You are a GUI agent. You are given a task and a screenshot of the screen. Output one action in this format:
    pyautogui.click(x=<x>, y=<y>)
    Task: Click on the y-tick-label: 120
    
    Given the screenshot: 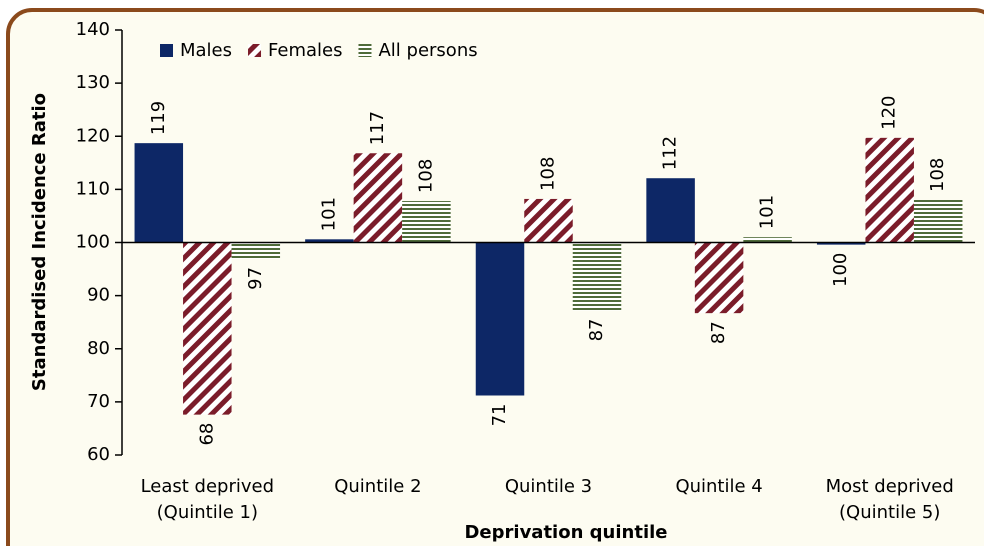 What is the action you would take?
    pyautogui.click(x=93, y=135)
    